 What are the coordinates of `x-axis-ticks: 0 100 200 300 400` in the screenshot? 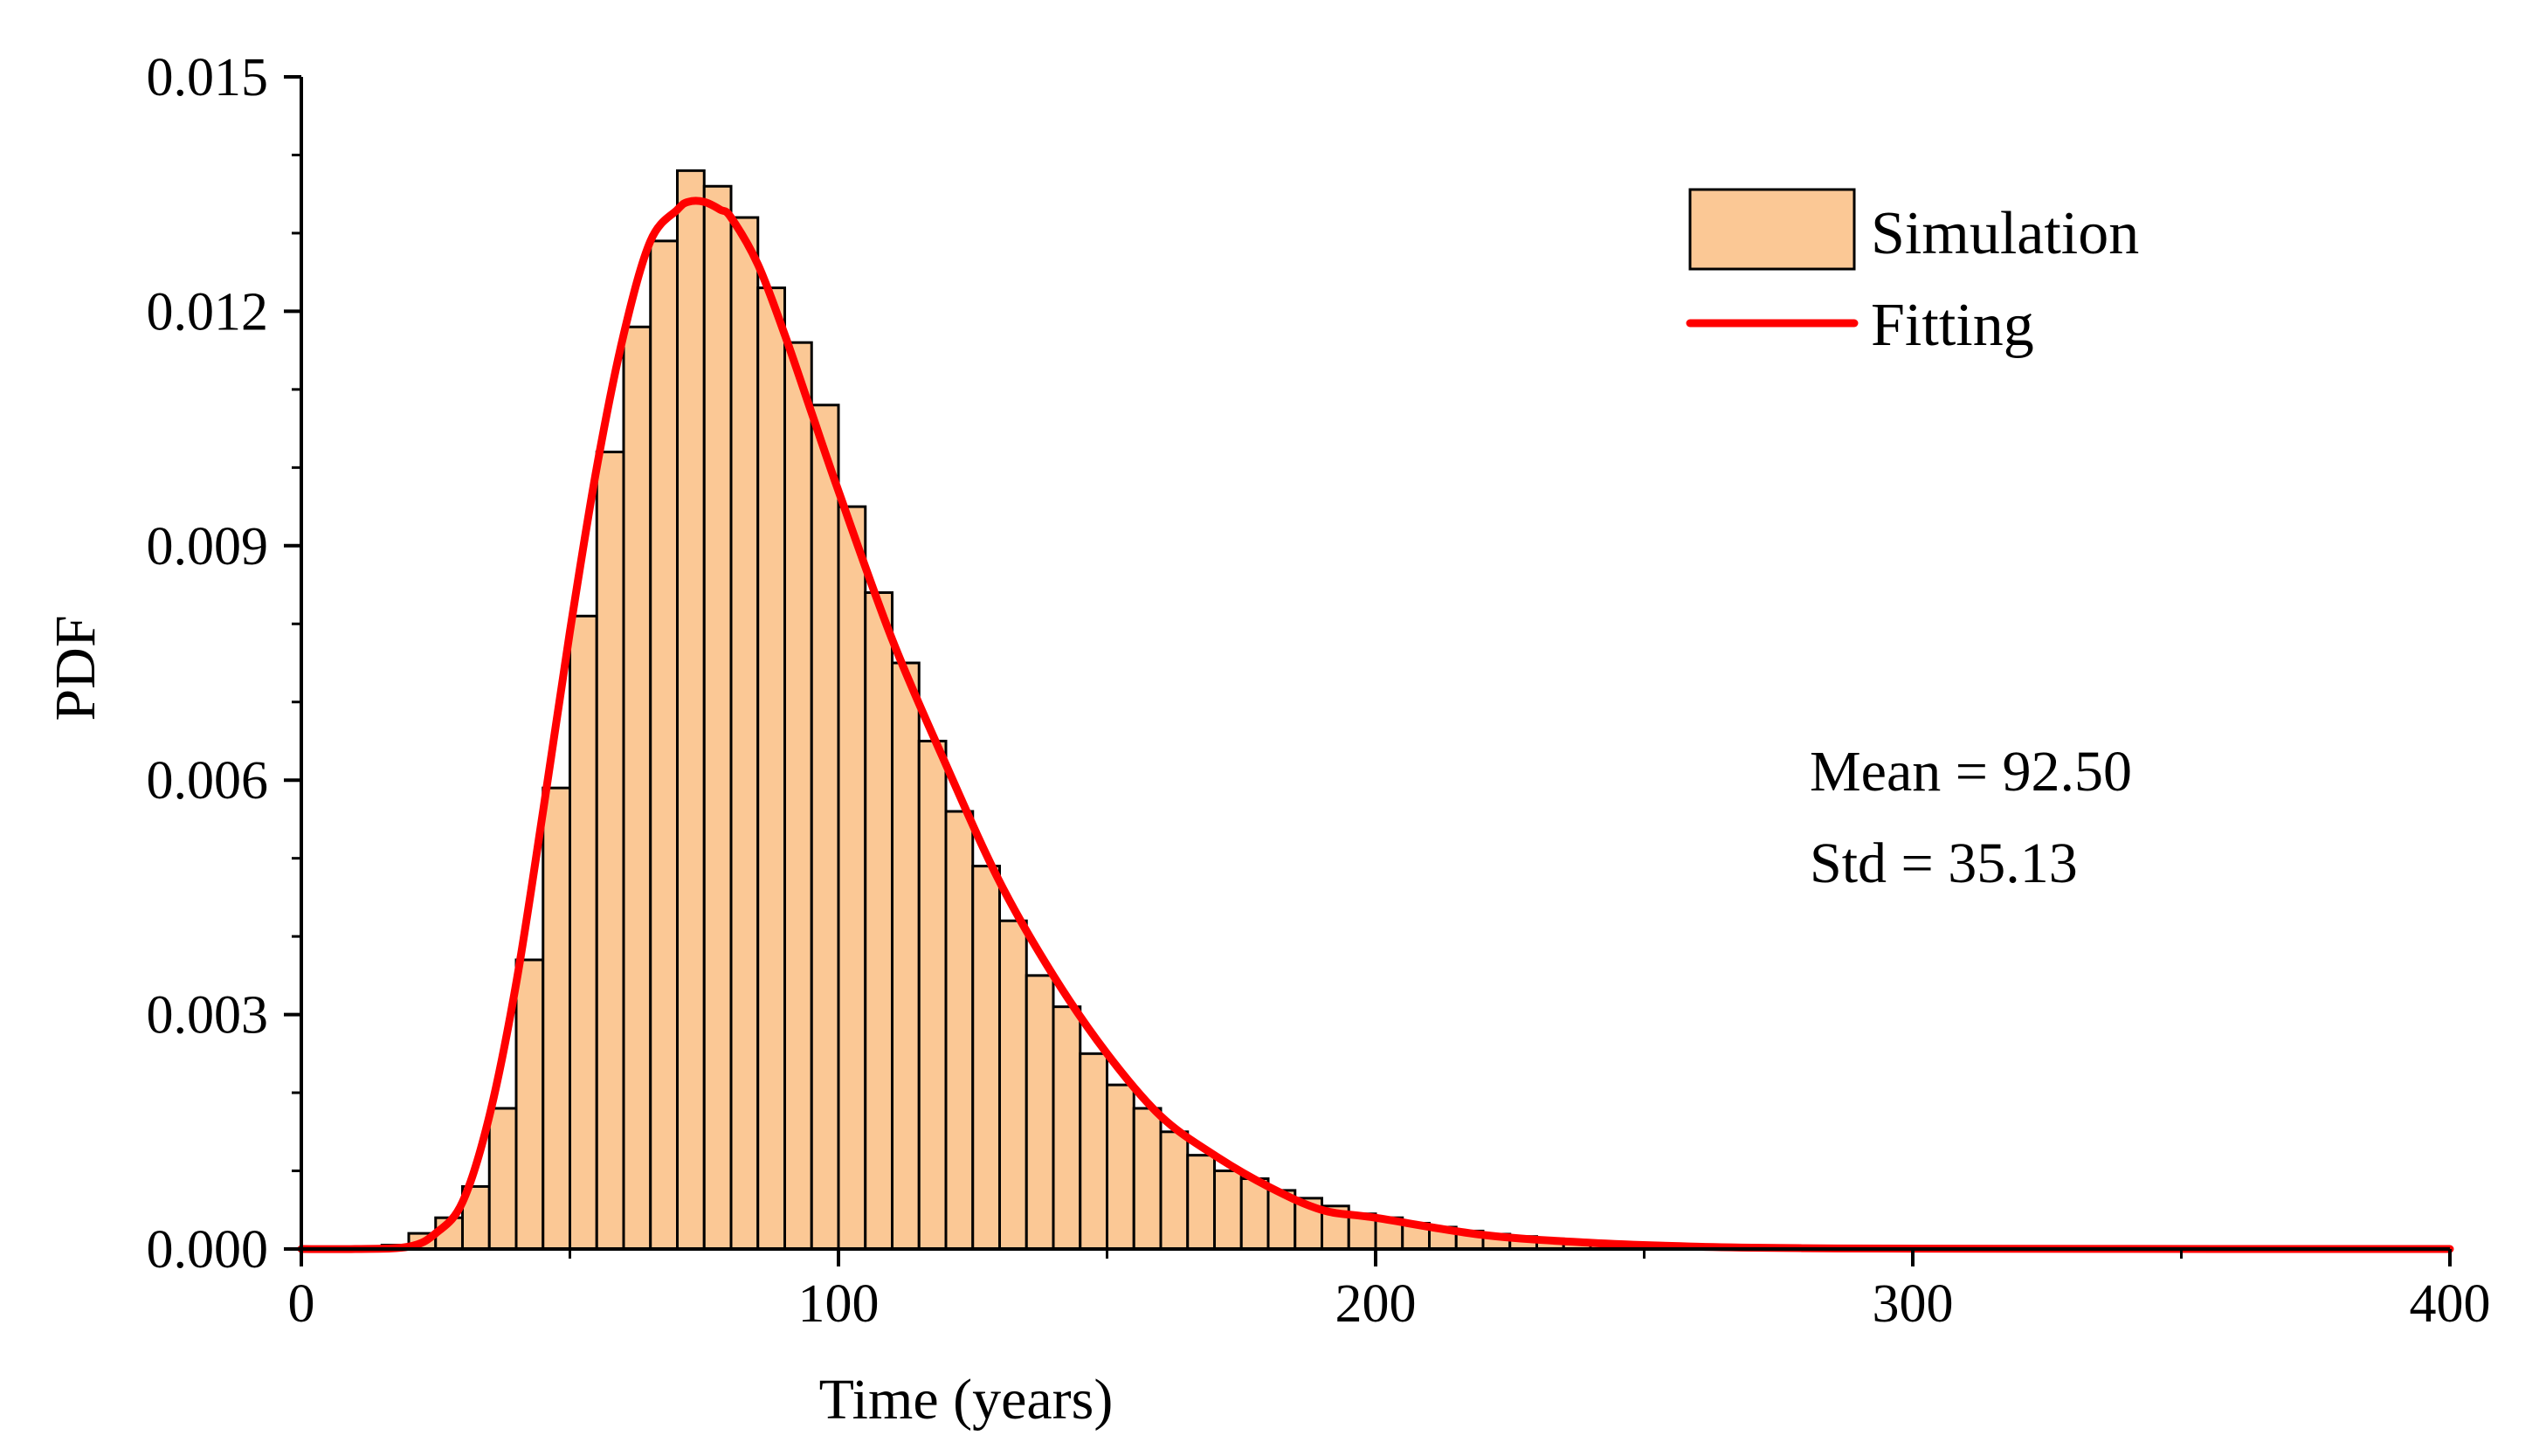 It's located at (1389, 1291).